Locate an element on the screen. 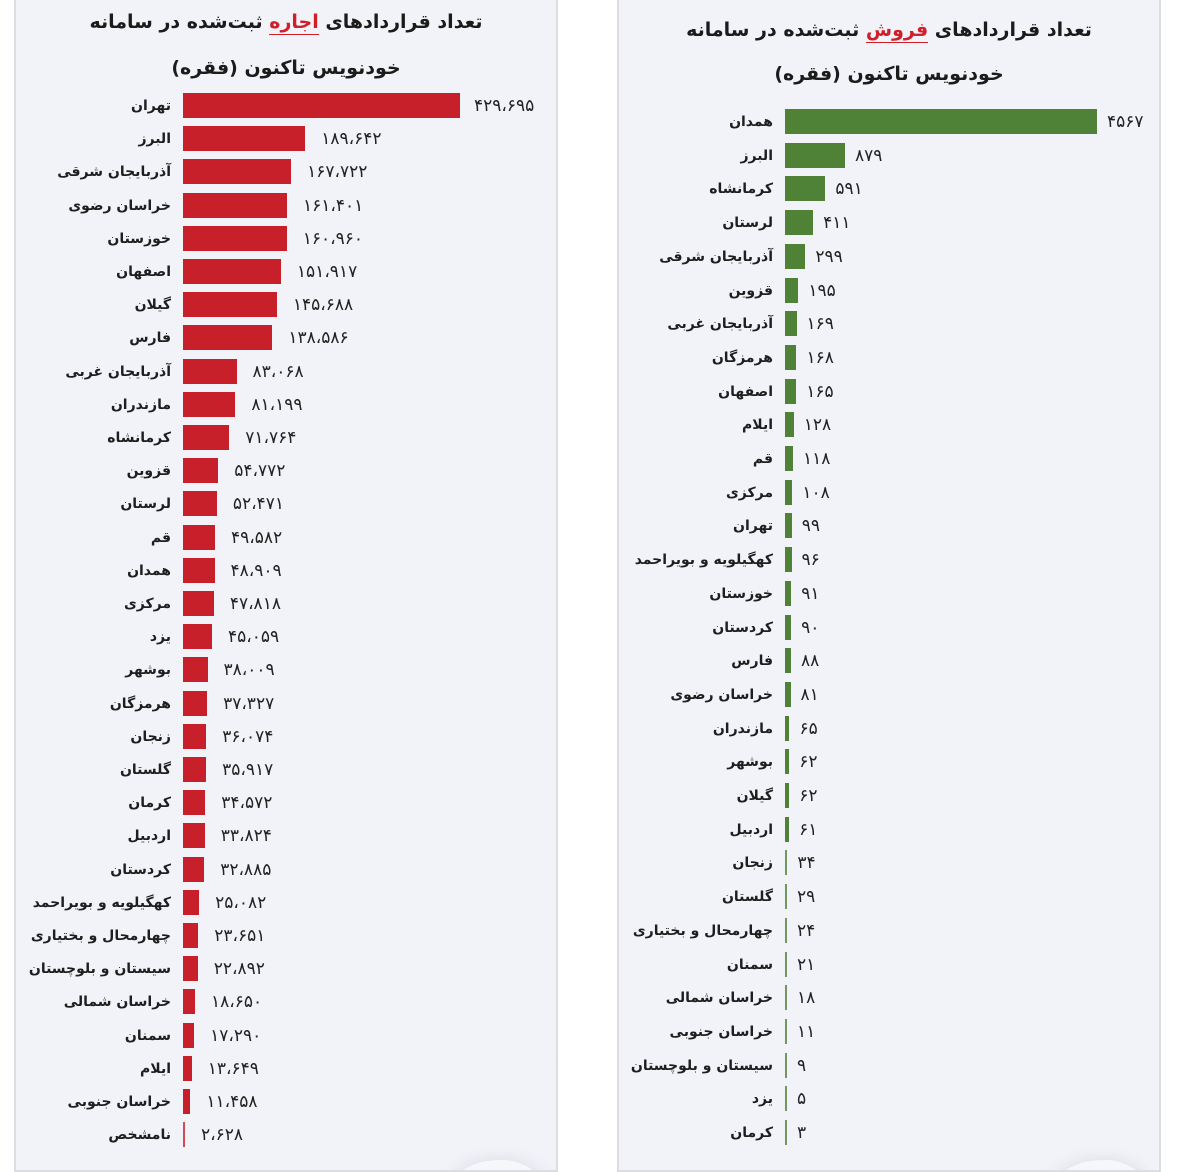 Image resolution: width=1200 pixels, height=1172 pixels. category-label: سمنان is located at coordinates (147, 1035).